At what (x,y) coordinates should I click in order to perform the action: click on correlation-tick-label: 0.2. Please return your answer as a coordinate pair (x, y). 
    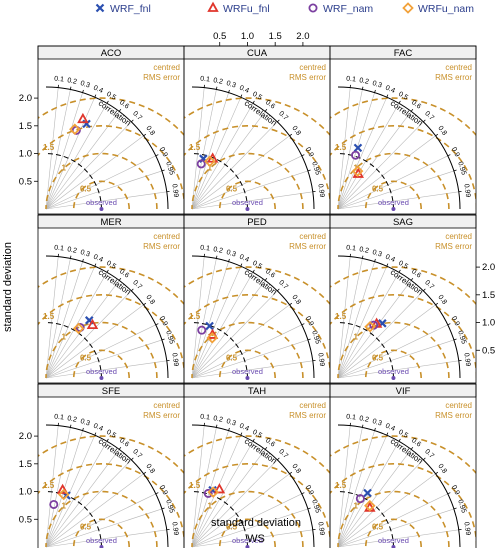
    Looking at the image, I should click on (218, 250).